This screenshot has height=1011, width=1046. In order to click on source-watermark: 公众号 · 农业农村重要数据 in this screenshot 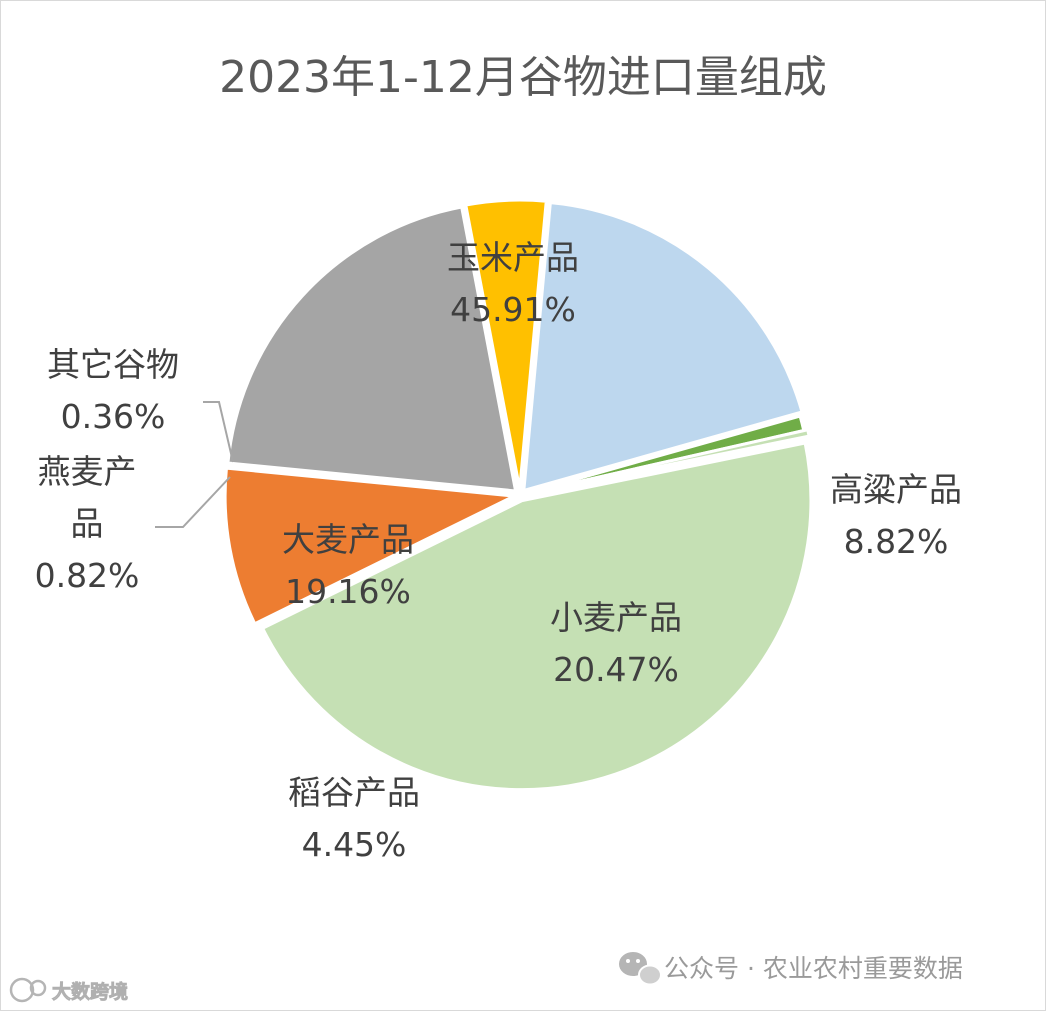, I will do `click(791, 969)`.